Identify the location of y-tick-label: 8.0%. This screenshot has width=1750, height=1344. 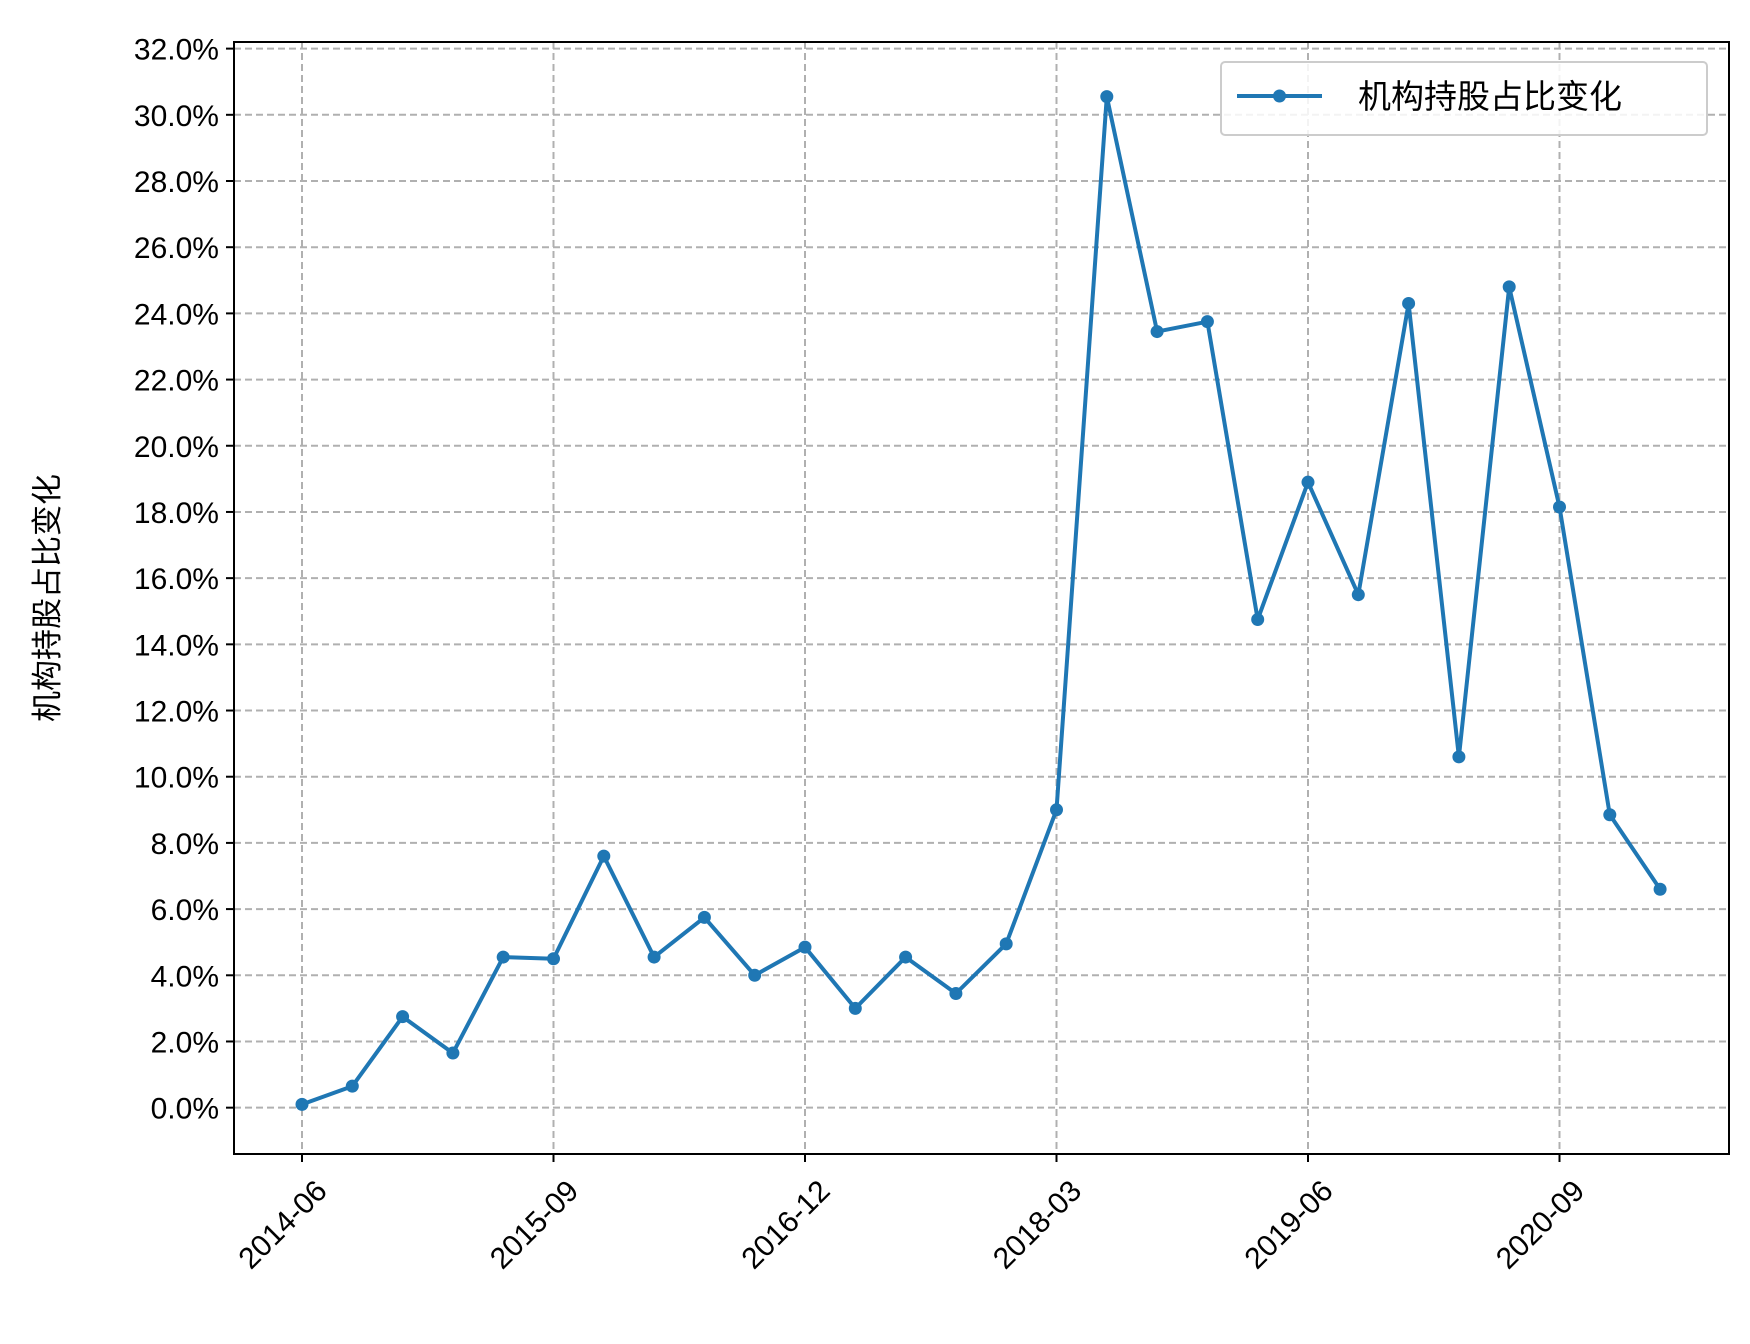
(185, 844).